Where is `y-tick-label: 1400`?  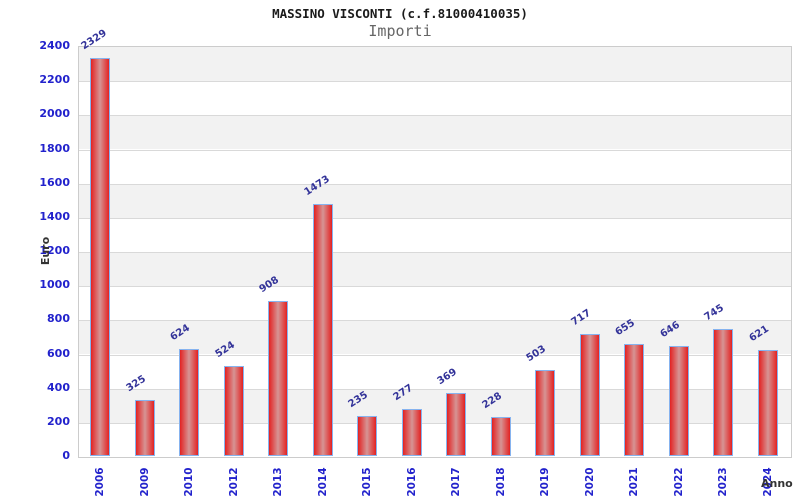
y-tick-label: 1400 is located at coordinates (54, 216).